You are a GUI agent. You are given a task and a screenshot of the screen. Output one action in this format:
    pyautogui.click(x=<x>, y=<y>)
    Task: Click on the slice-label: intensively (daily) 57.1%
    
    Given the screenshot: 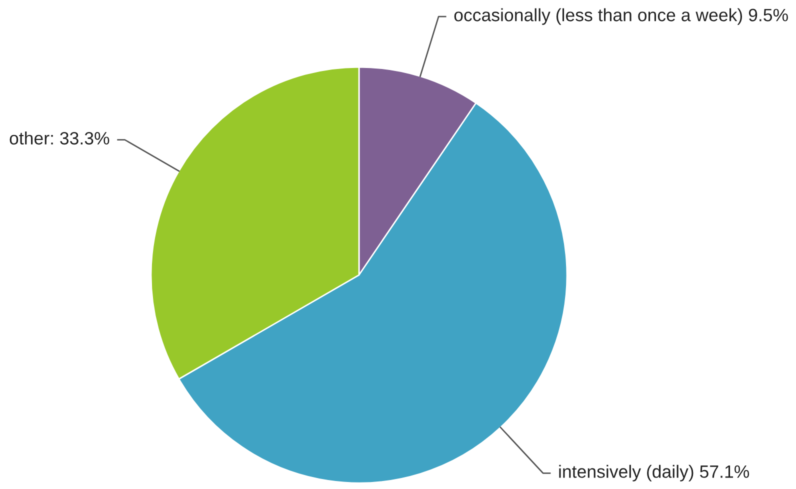 What is the action you would take?
    pyautogui.click(x=654, y=473)
    